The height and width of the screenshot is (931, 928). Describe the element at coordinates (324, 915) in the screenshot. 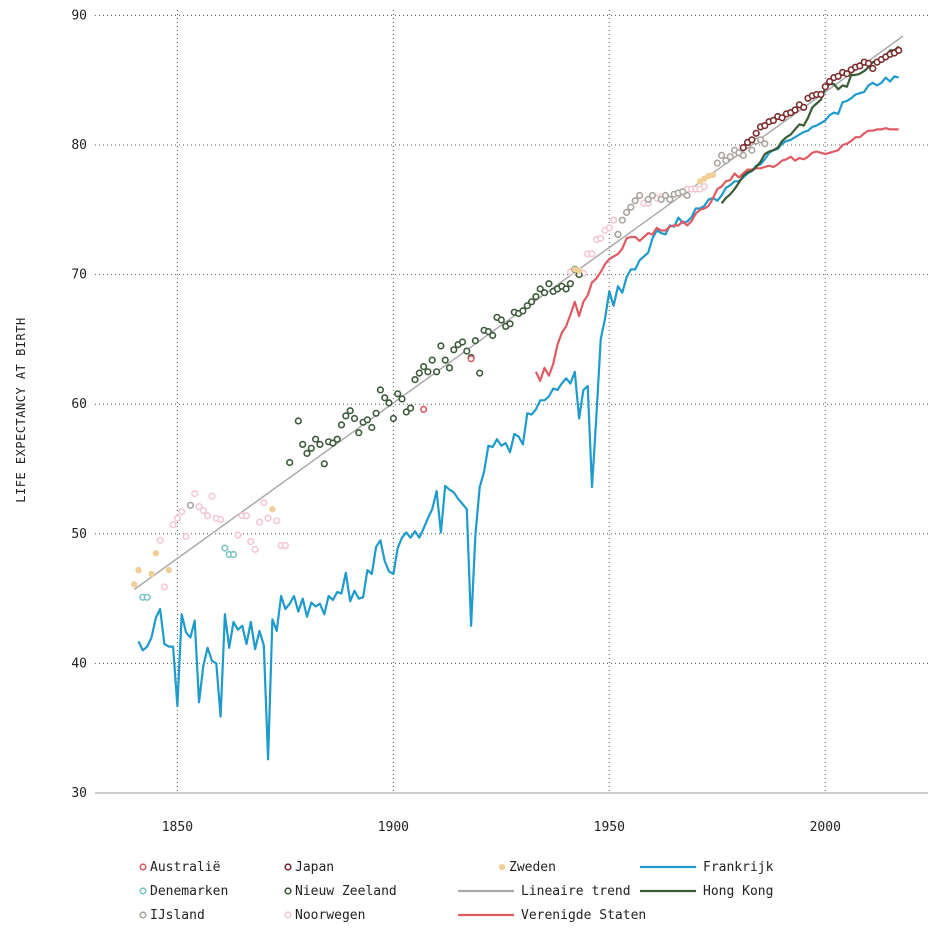

I see `legend-item-noorwegen: Noorwegen` at that location.